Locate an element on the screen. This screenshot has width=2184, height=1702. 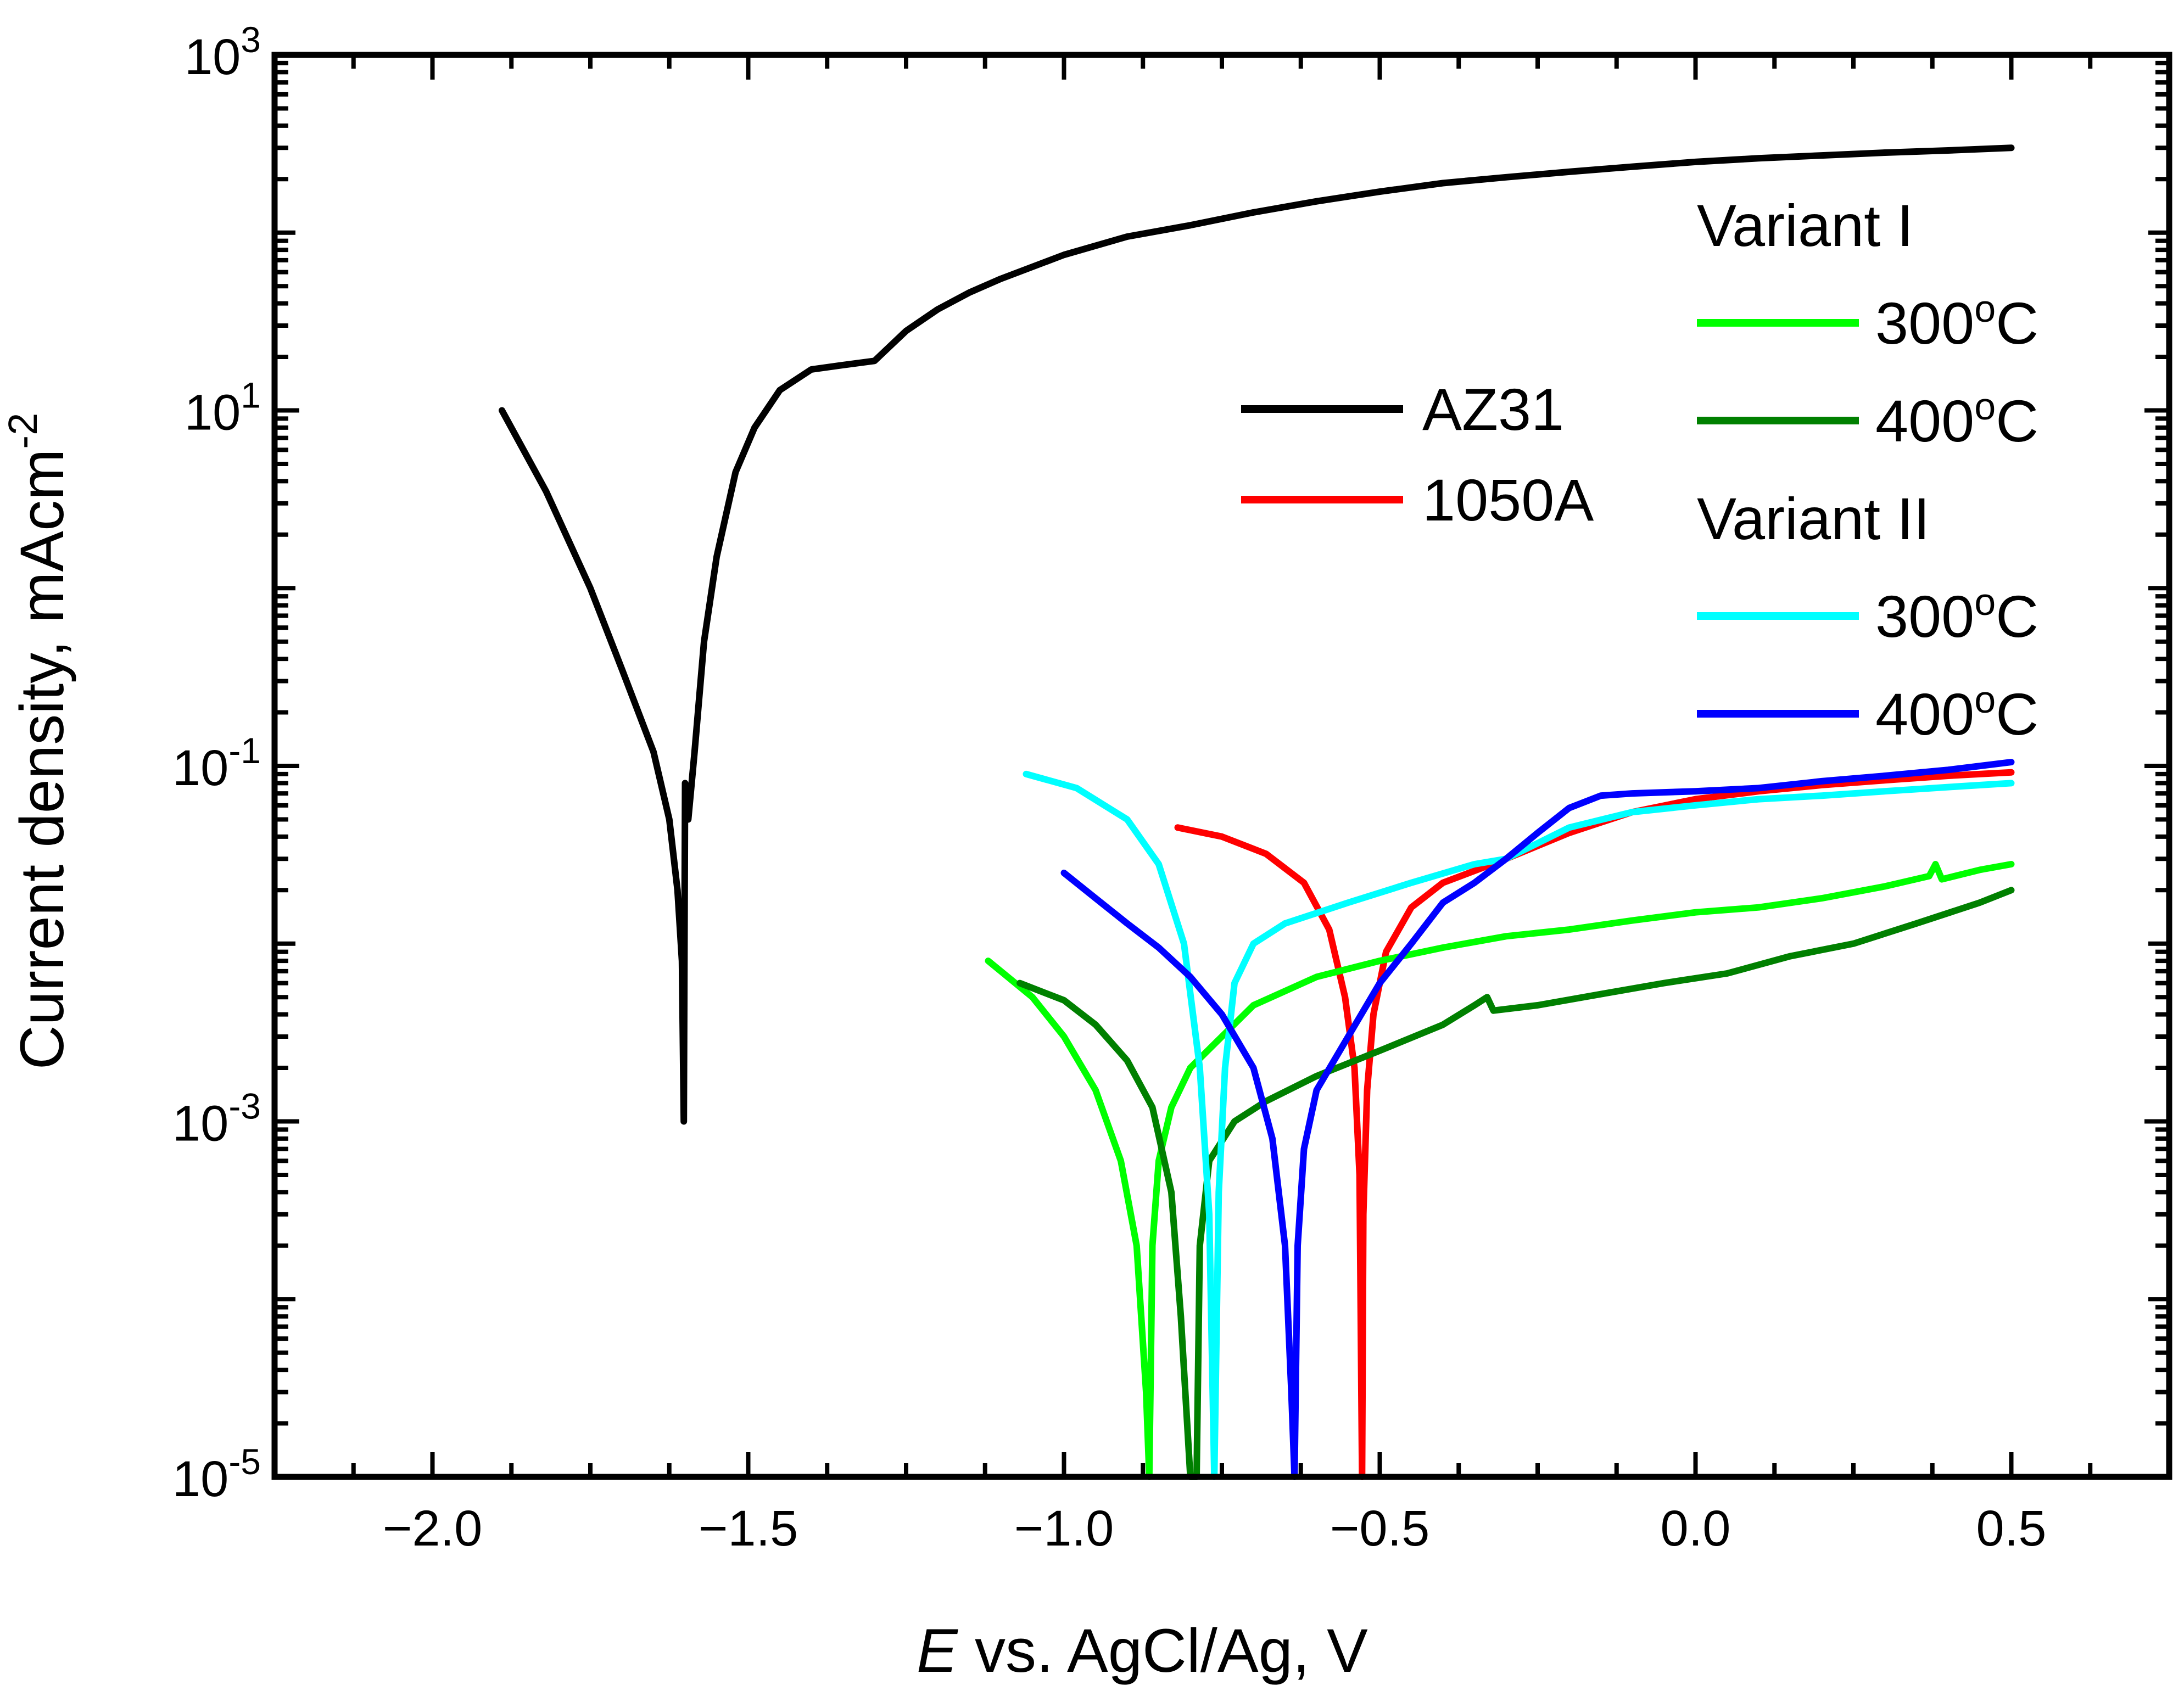
legend-group-header: Variant II is located at coordinates (1813, 518).